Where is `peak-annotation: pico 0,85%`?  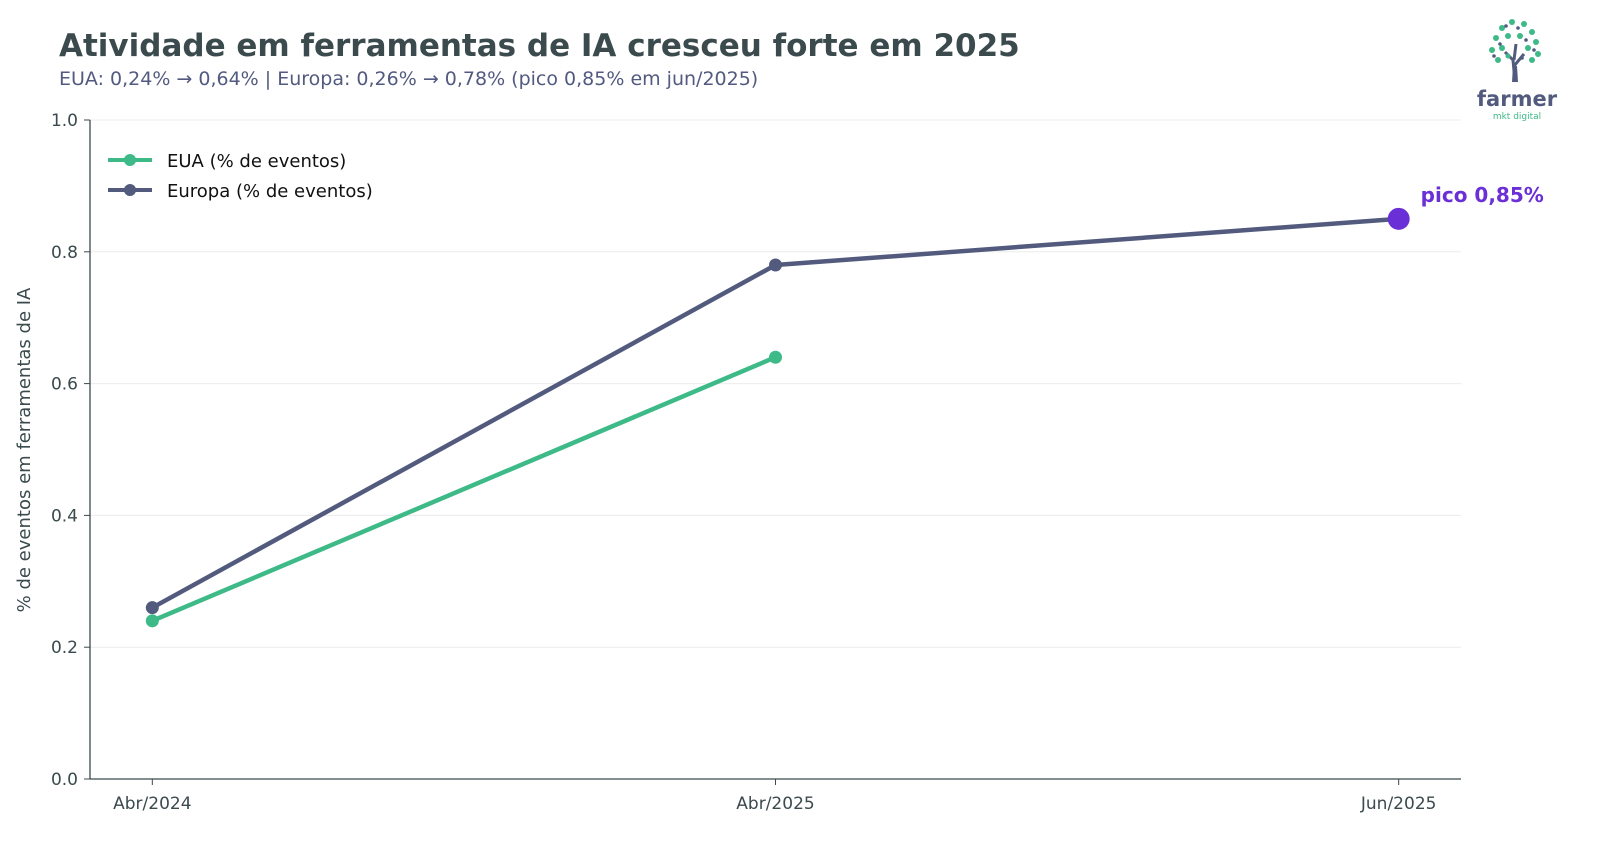
peak-annotation: pico 0,85% is located at coordinates (1482, 195).